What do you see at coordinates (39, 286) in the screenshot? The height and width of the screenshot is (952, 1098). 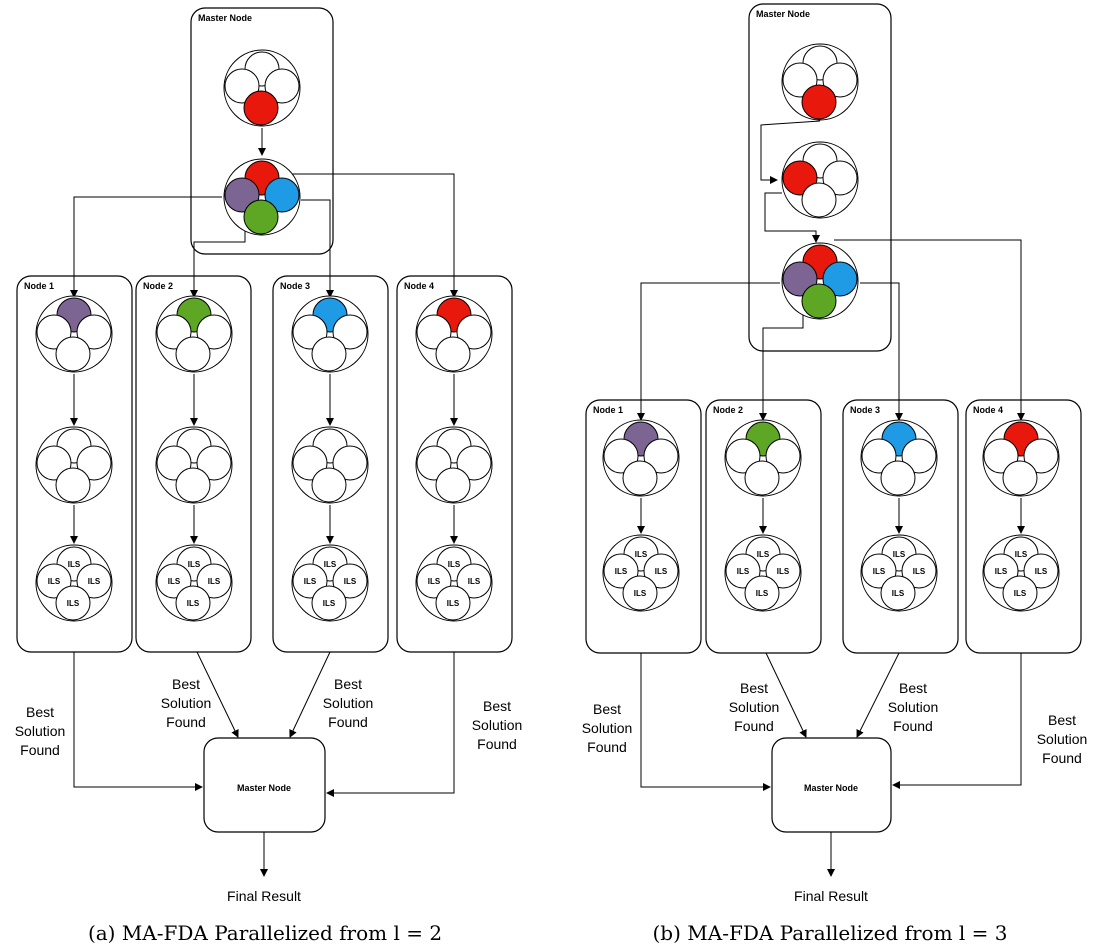 I see `a-node1-box-label: Node 1` at bounding box center [39, 286].